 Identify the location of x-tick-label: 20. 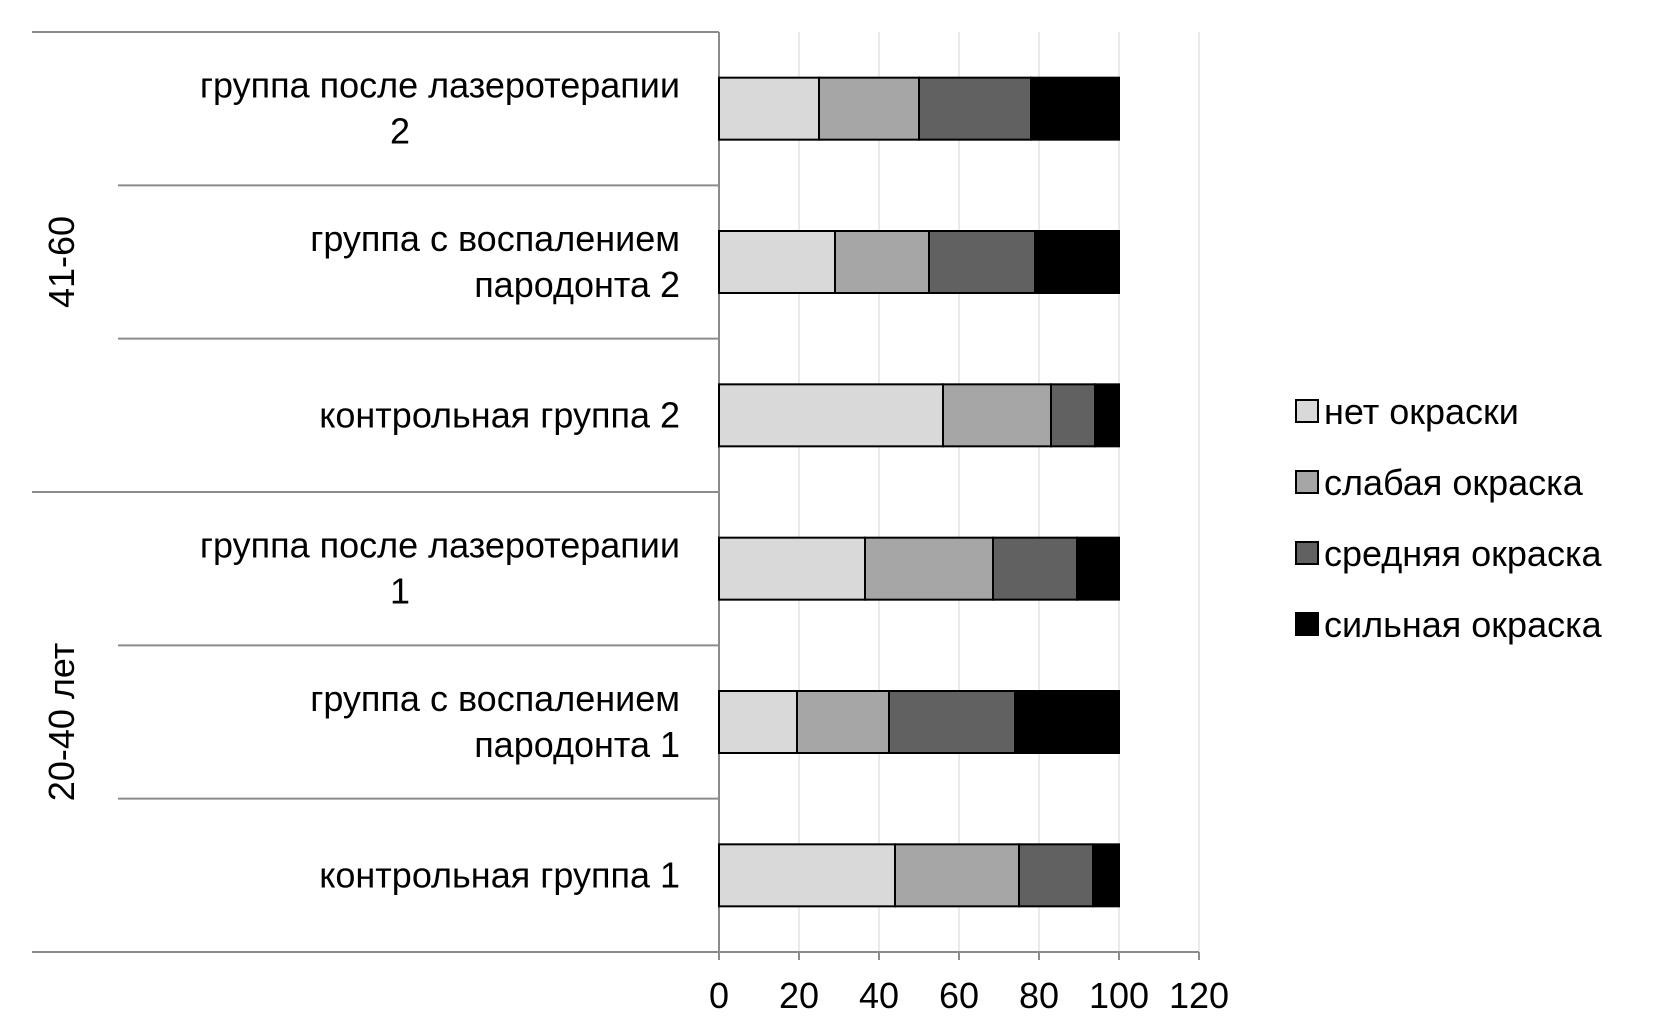
(799, 995).